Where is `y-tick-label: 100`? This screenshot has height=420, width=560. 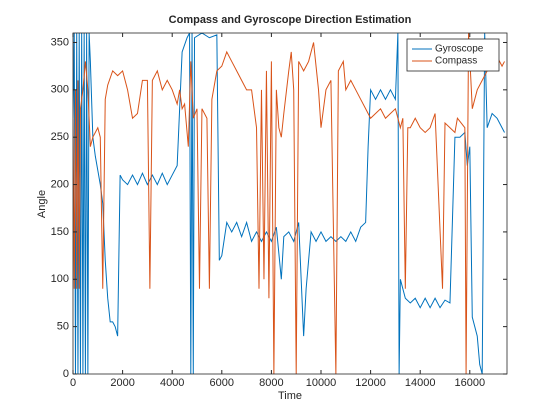 y-tick-label: 100 is located at coordinates (60, 279).